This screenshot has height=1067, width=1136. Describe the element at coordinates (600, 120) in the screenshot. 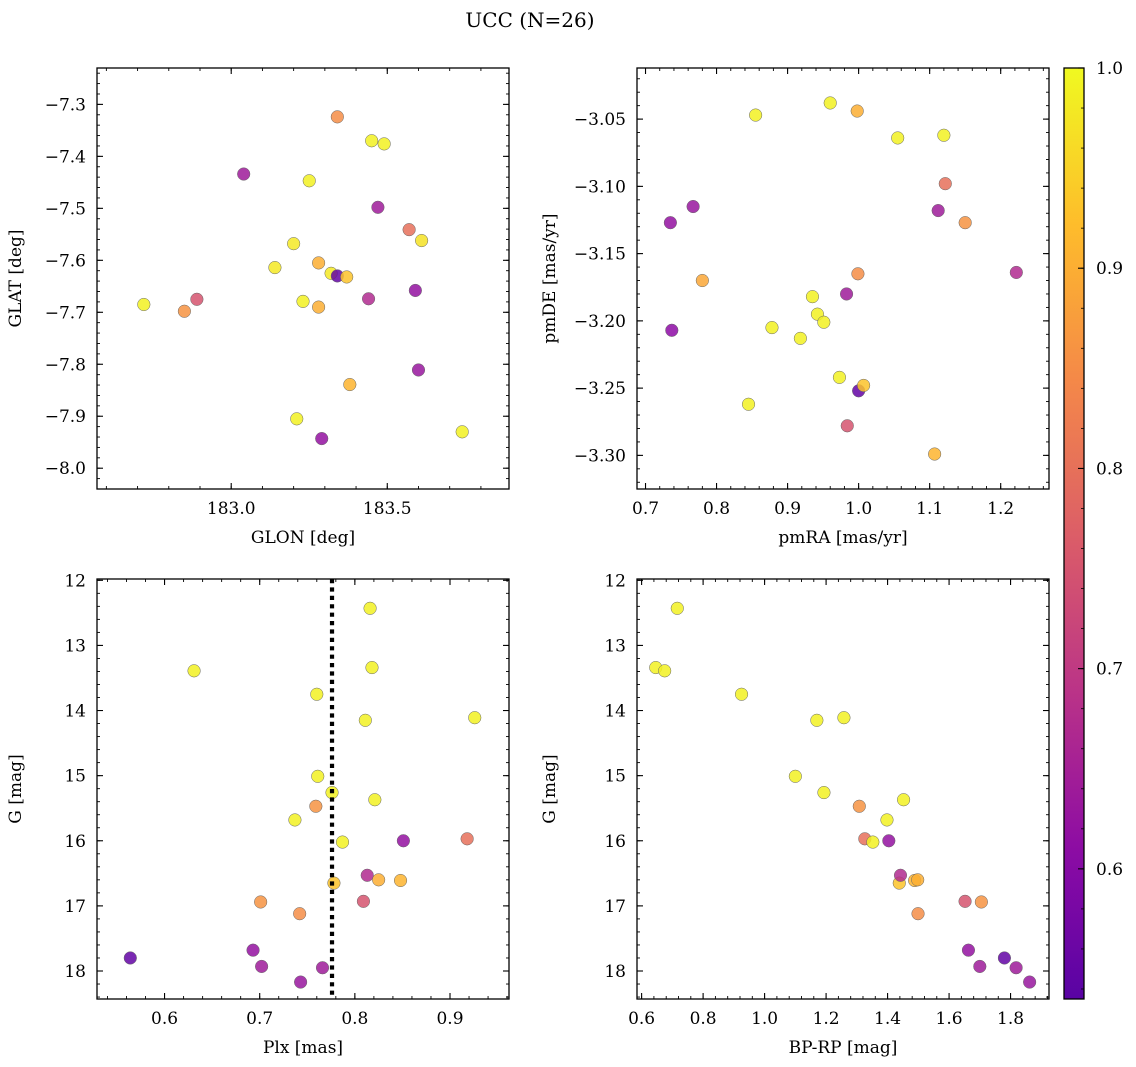

I see `y-tick-label: −3.05` at that location.